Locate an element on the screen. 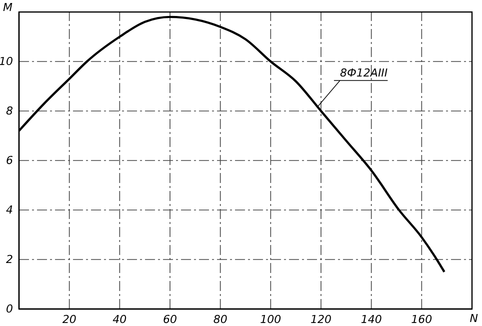 This screenshot has height=326, width=482. x-axis-title: N is located at coordinates (474, 318).